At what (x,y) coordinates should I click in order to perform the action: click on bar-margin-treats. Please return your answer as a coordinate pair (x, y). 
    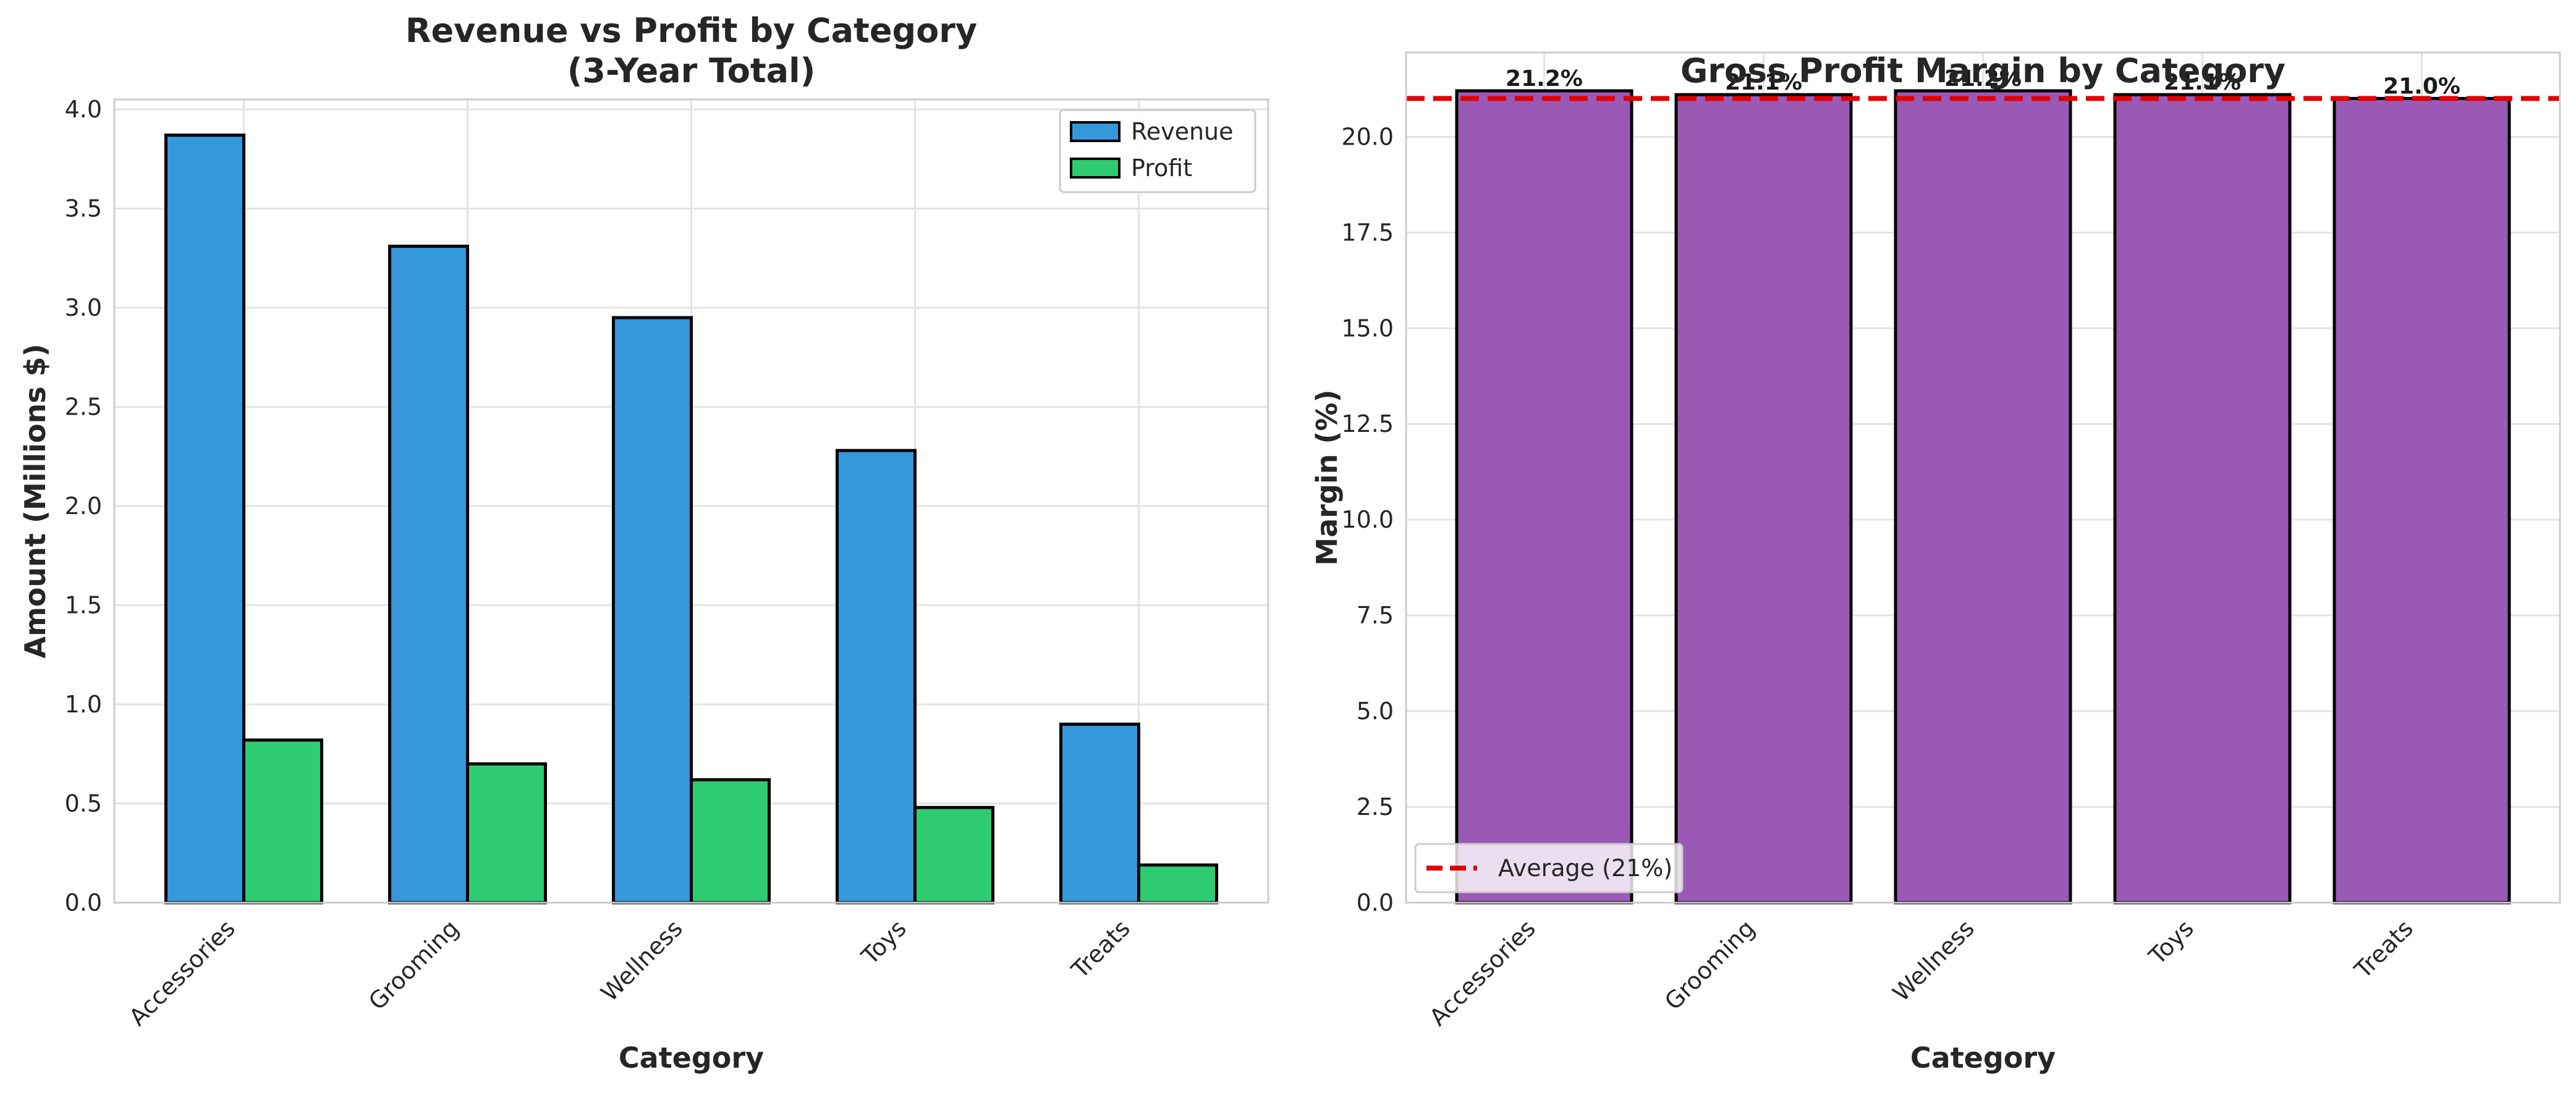
    Looking at the image, I should click on (2421, 501).